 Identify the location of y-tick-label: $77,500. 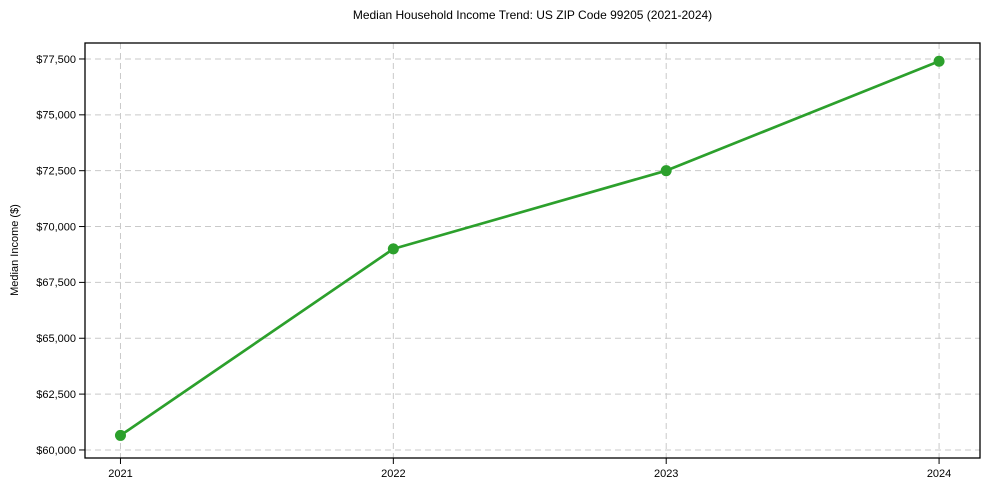
(56, 60).